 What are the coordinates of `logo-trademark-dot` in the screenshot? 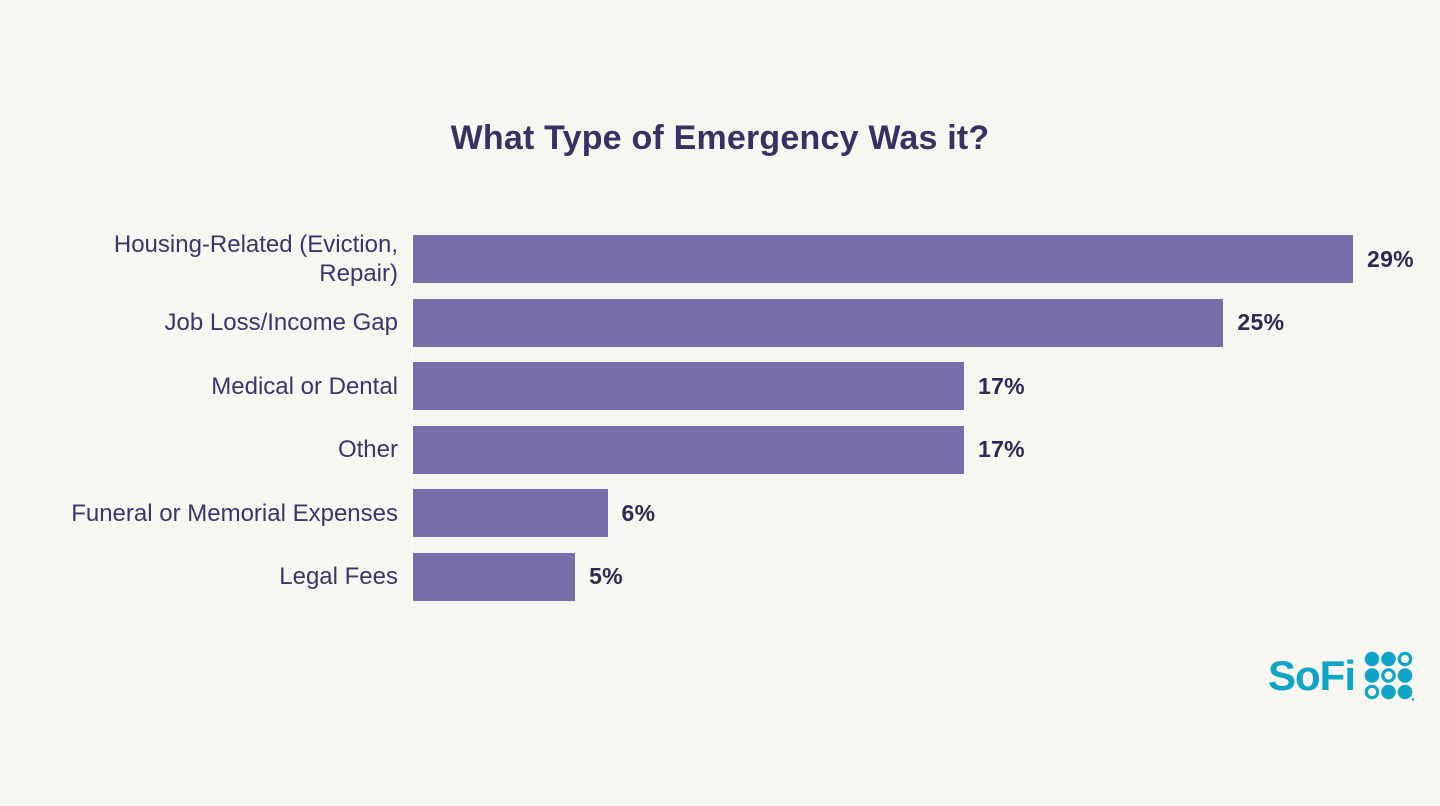 It's located at (1412, 699).